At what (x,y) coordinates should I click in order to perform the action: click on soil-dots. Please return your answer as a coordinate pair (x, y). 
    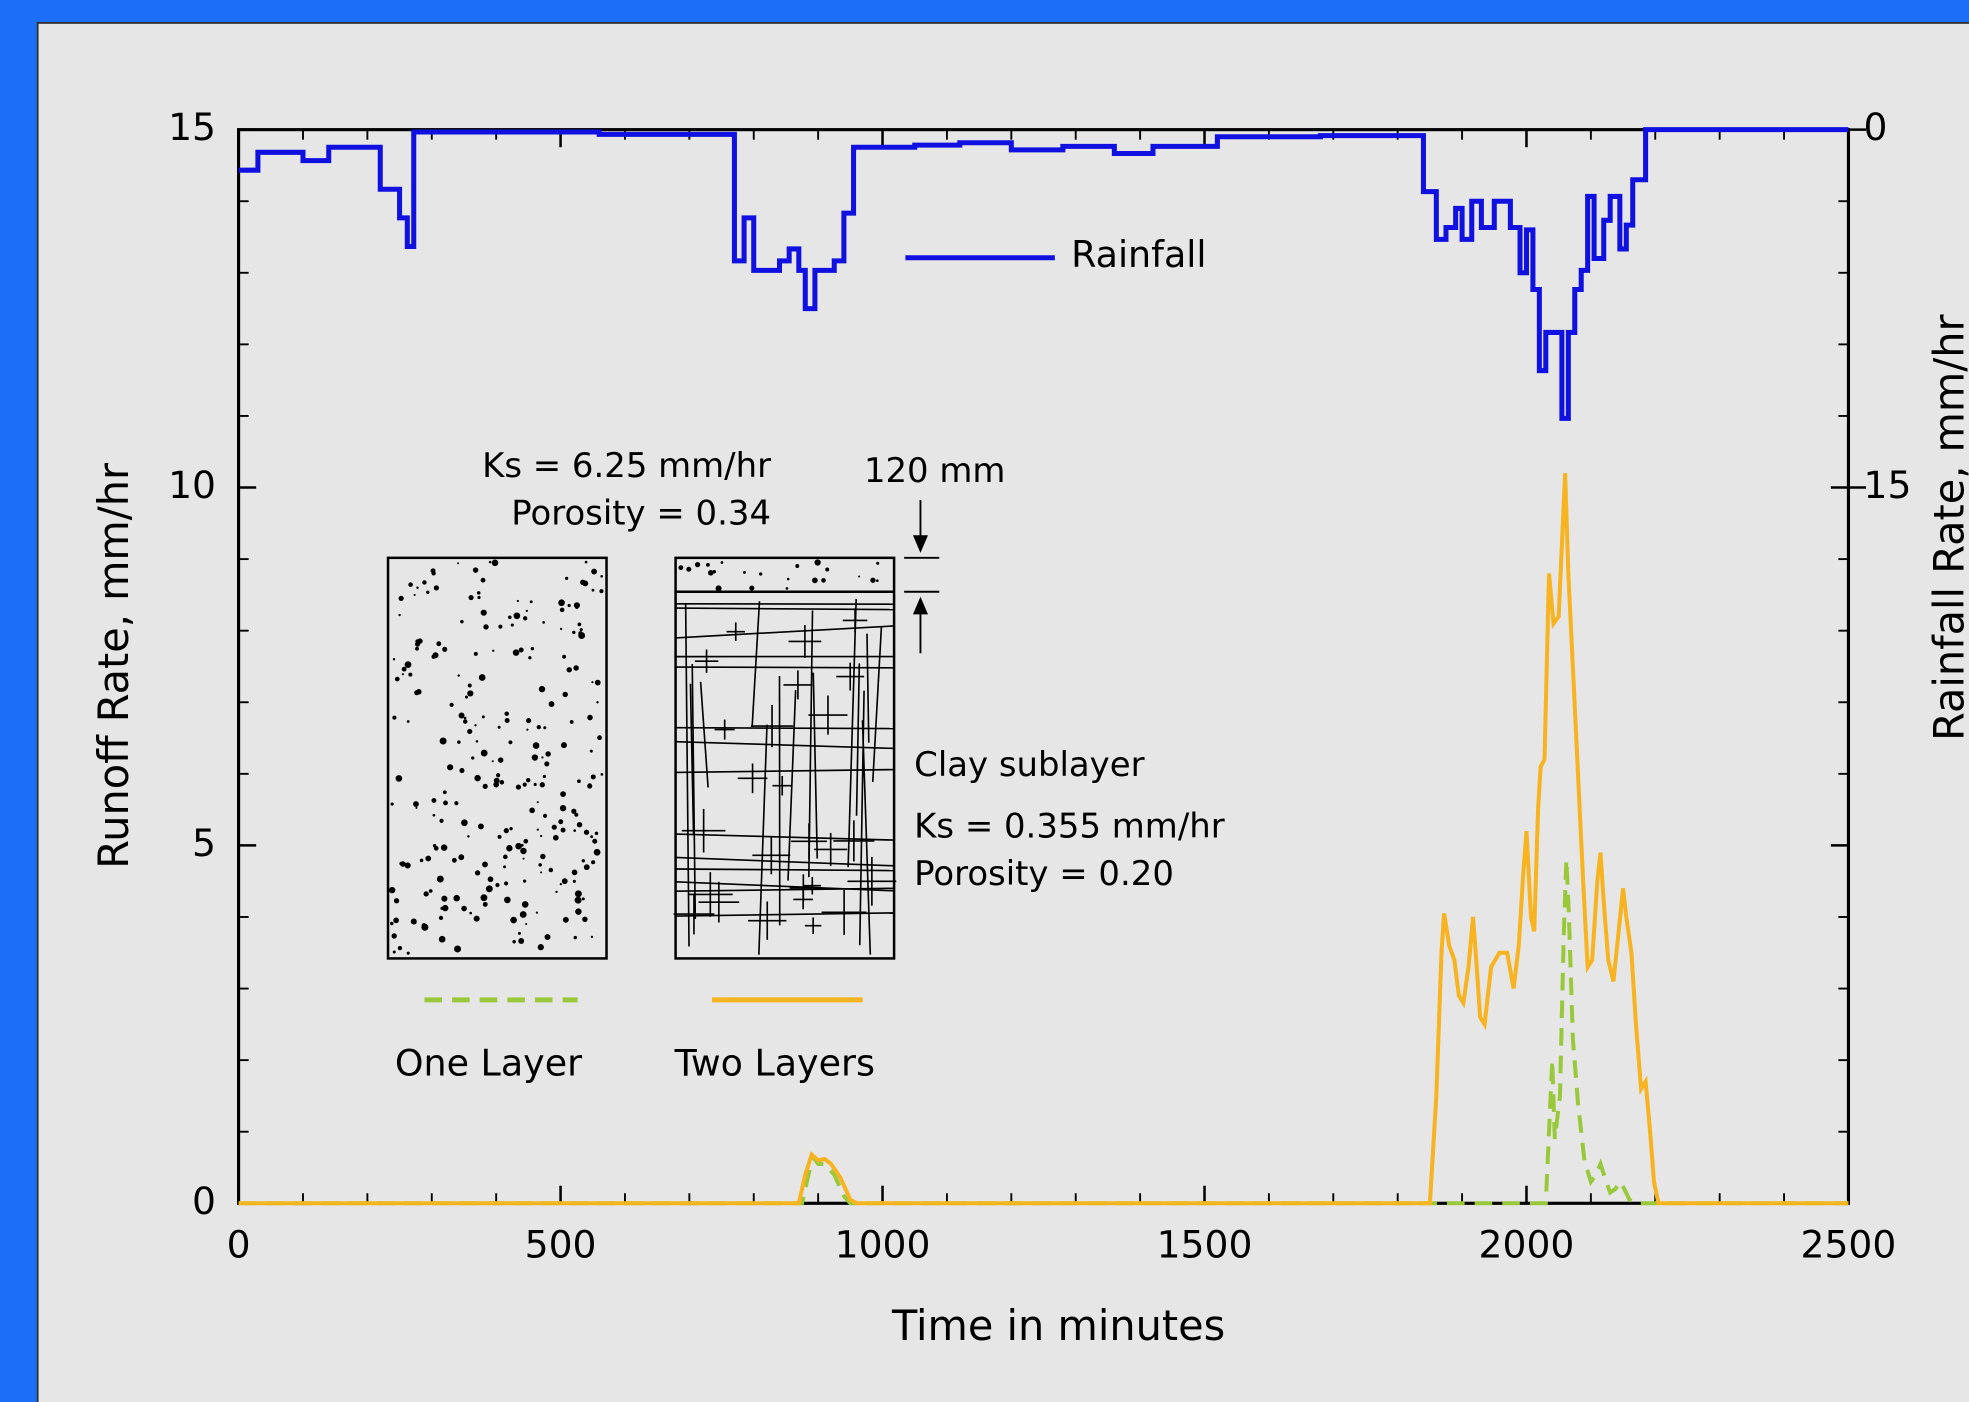
    Looking at the image, I should click on (634, 757).